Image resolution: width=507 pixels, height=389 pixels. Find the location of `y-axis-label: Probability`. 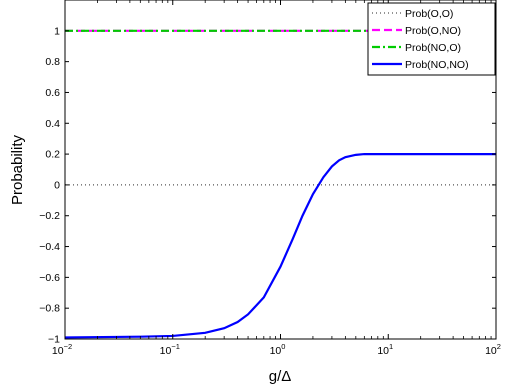

y-axis-label: Probability is located at coordinates (17, 169).